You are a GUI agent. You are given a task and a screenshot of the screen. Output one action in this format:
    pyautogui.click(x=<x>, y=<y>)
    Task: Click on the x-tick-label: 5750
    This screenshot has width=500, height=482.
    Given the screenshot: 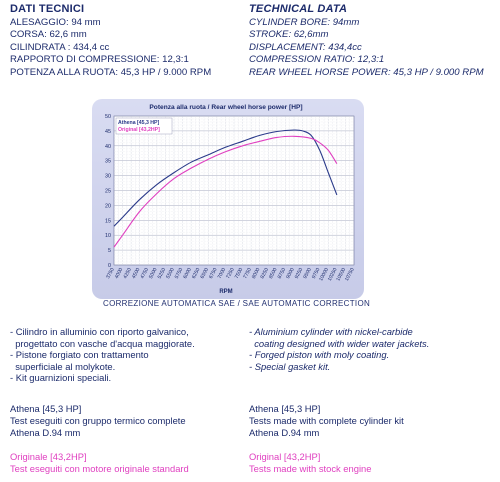 What is the action you would take?
    pyautogui.click(x=179, y=273)
    